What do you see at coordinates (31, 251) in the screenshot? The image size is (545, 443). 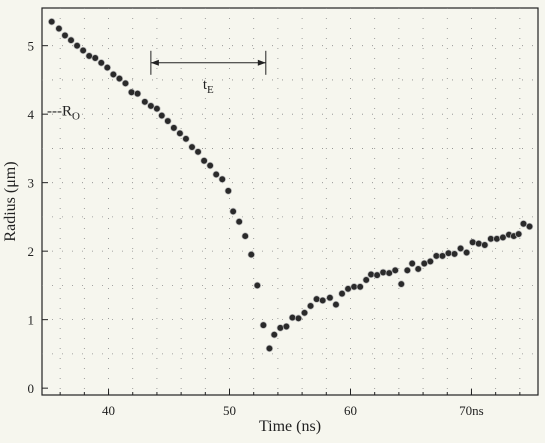 I see `y-tick-label: 2` at bounding box center [31, 251].